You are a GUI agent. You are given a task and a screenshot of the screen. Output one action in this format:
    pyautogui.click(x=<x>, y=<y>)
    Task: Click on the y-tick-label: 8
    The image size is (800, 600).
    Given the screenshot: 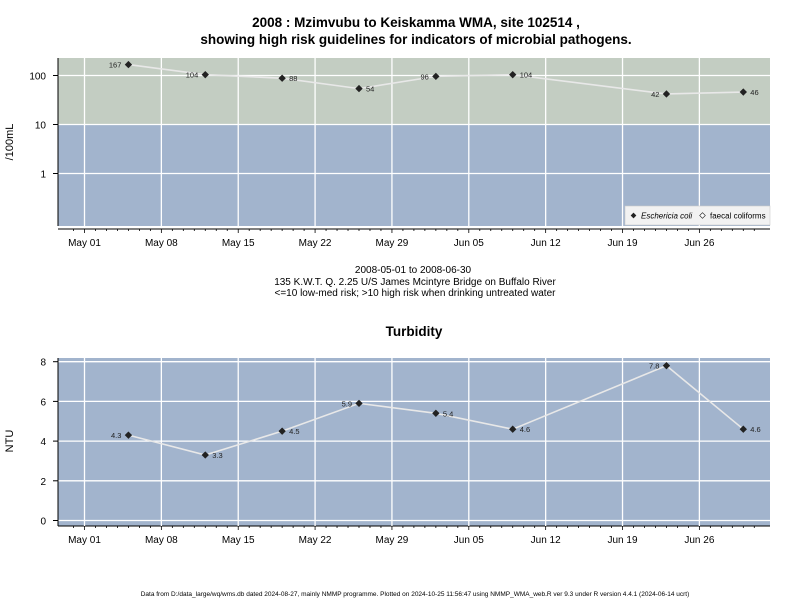 What is the action you would take?
    pyautogui.click(x=43, y=363)
    